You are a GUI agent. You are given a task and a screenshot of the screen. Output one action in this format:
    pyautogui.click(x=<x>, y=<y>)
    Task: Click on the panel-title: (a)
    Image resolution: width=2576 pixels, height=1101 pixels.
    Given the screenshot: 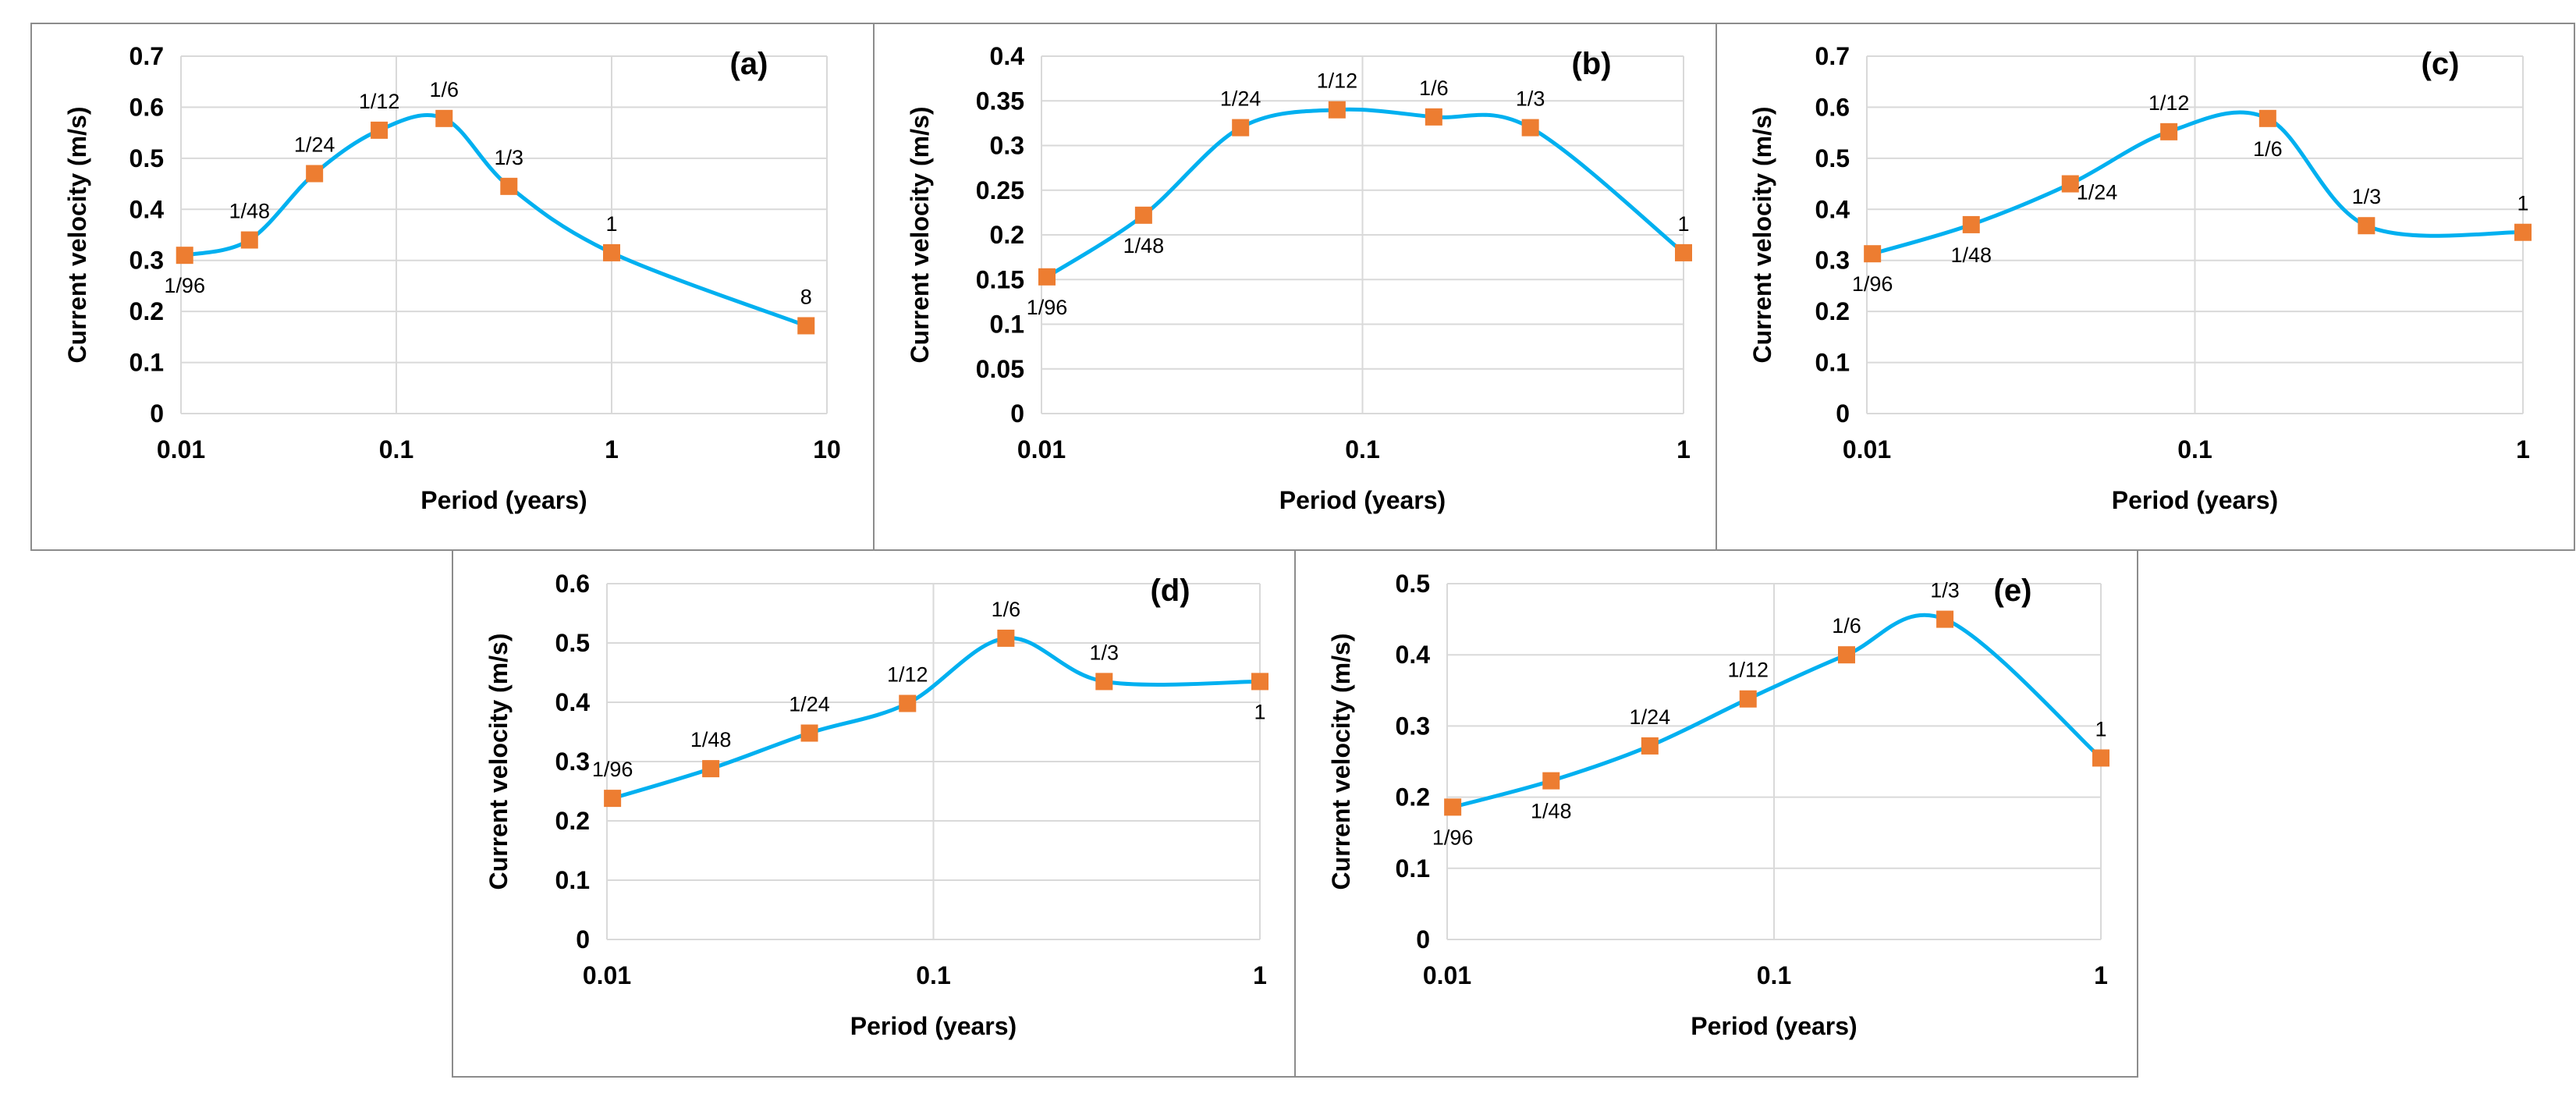 What is the action you would take?
    pyautogui.click(x=749, y=64)
    